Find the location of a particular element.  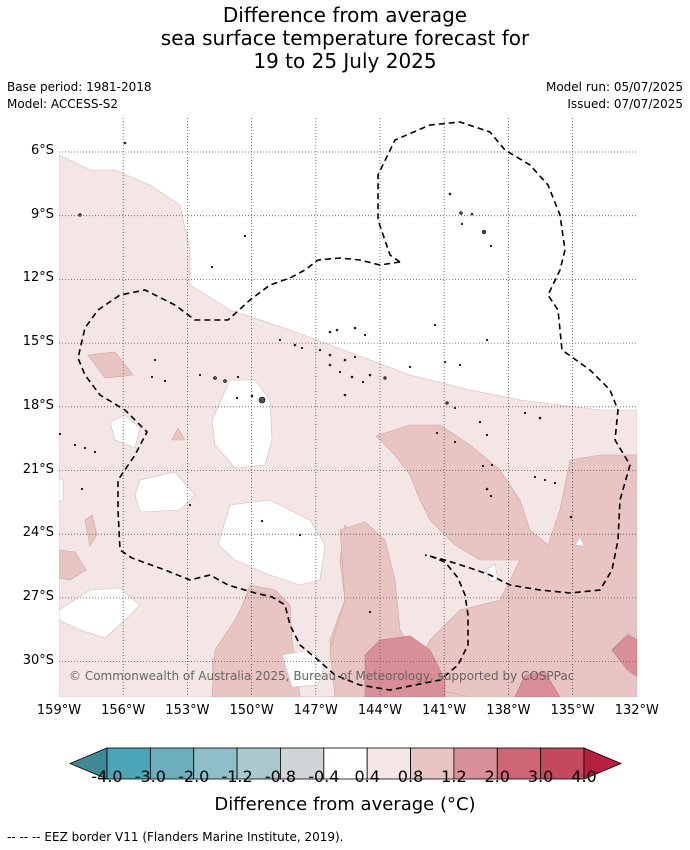

meta-left: Base period: 1981-2018 Model: ACCESS-S2 is located at coordinates (79, 96).